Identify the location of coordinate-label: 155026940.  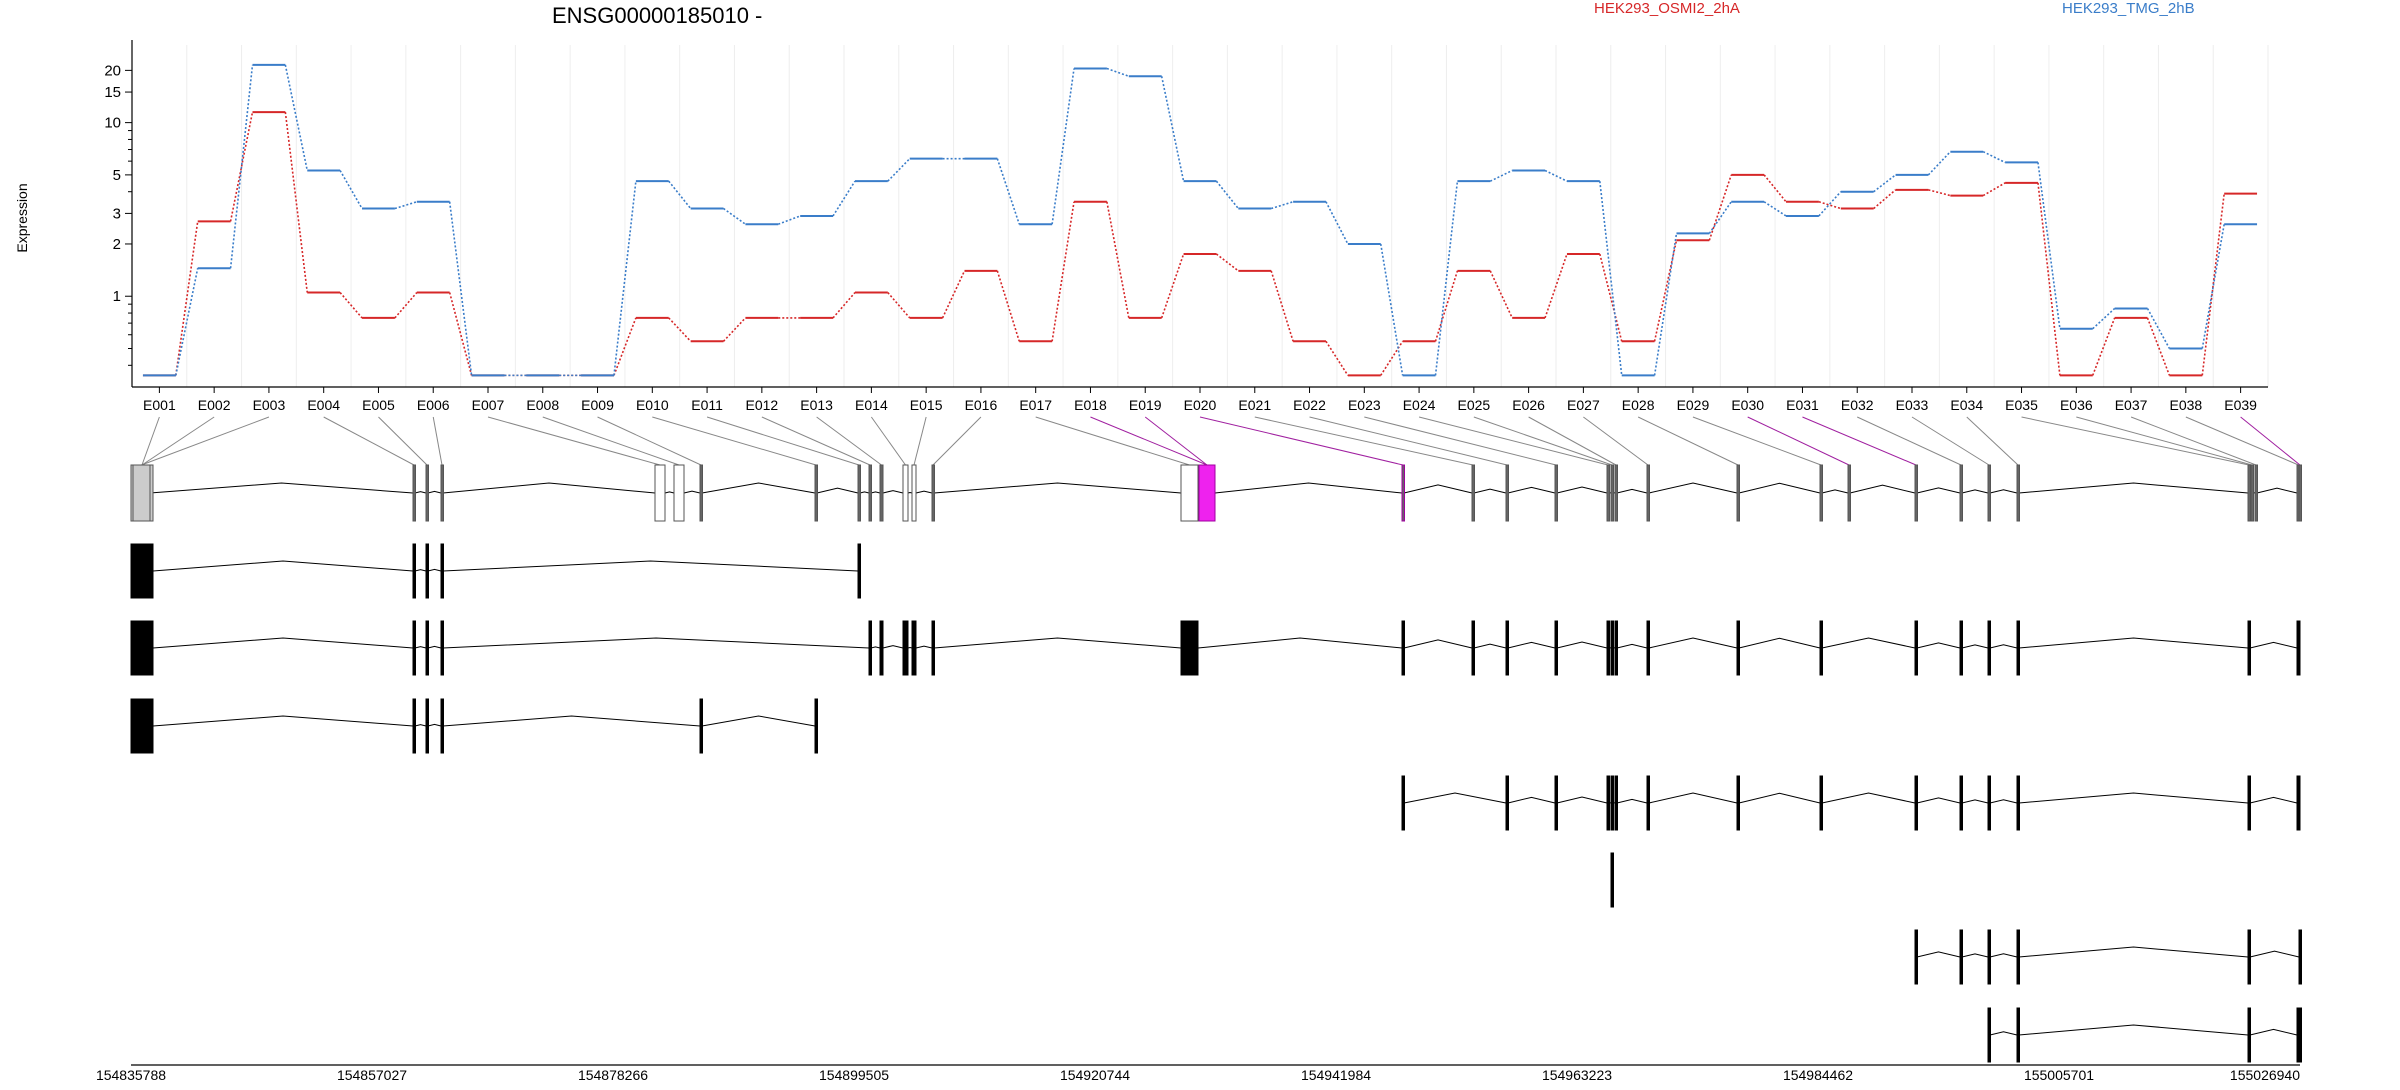
(2265, 1075).